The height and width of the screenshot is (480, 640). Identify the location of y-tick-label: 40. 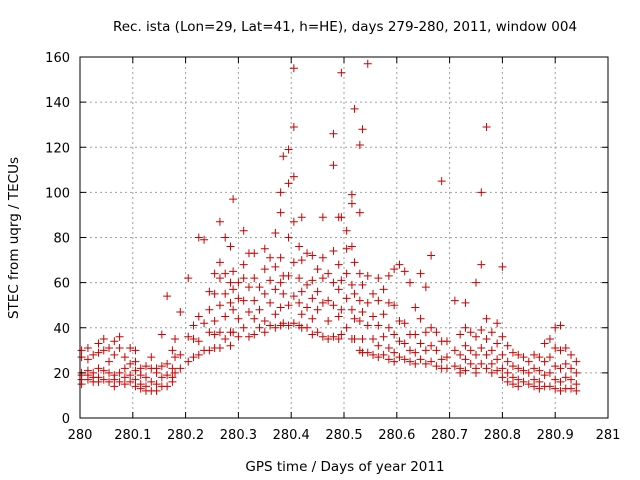
(61, 329).